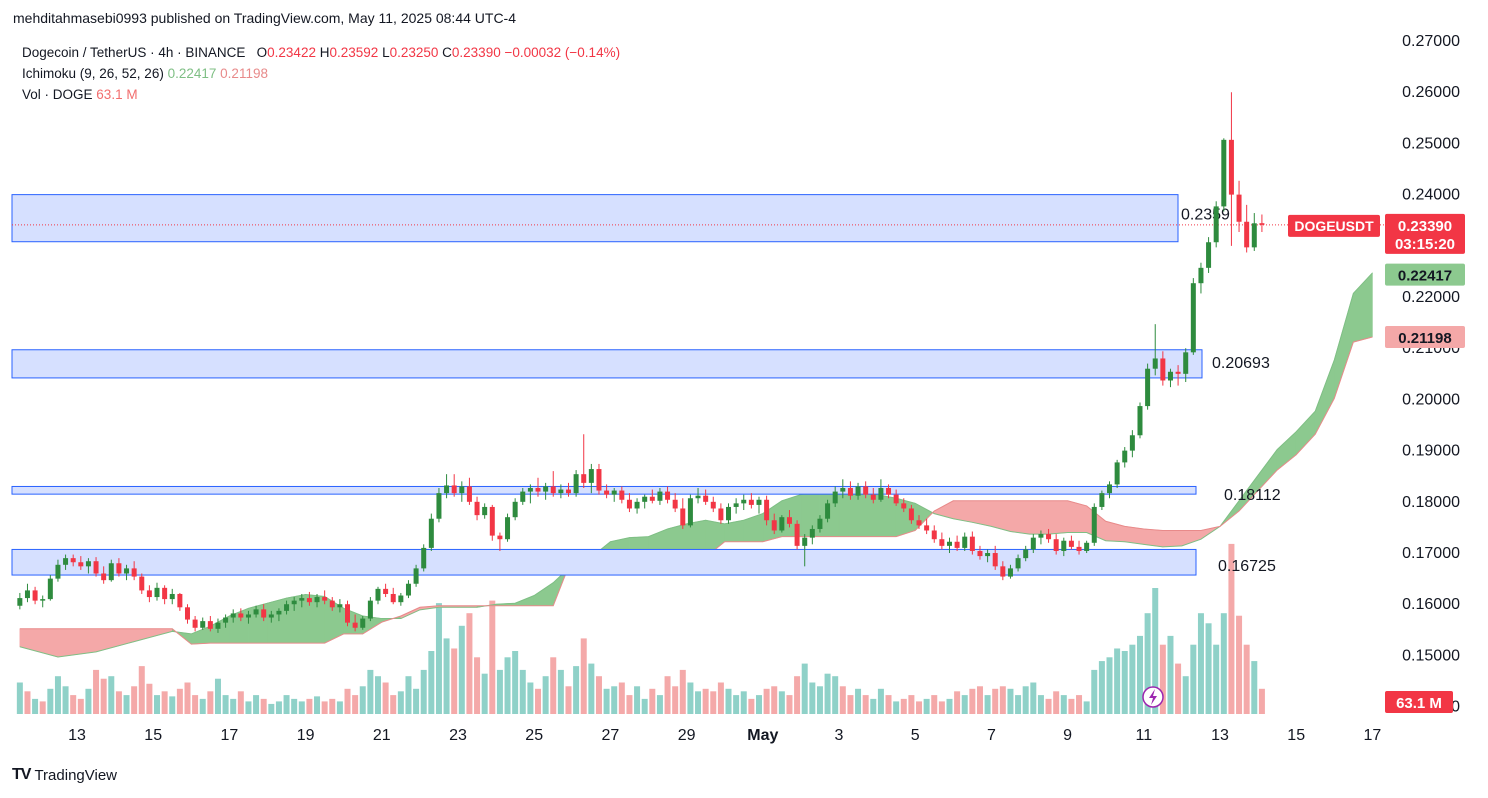 The image size is (1488, 798). I want to click on legend-symbol: Dogecoin / TetherUS · 4h · BINANCE, so click(134, 52).